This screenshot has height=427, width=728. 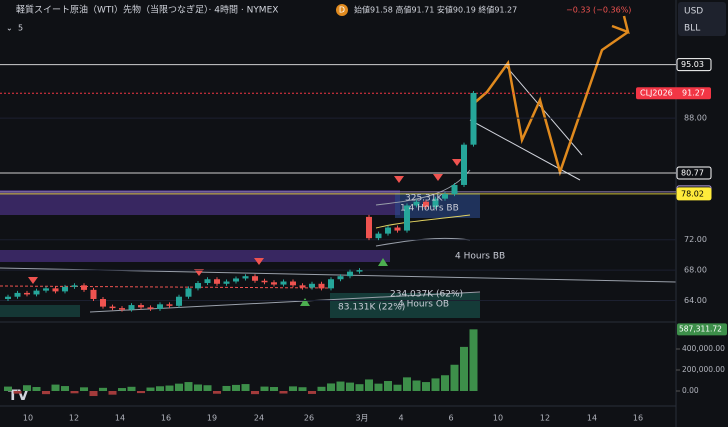 What do you see at coordinates (212, 418) in the screenshot?
I see `x-tick-label: 19` at bounding box center [212, 418].